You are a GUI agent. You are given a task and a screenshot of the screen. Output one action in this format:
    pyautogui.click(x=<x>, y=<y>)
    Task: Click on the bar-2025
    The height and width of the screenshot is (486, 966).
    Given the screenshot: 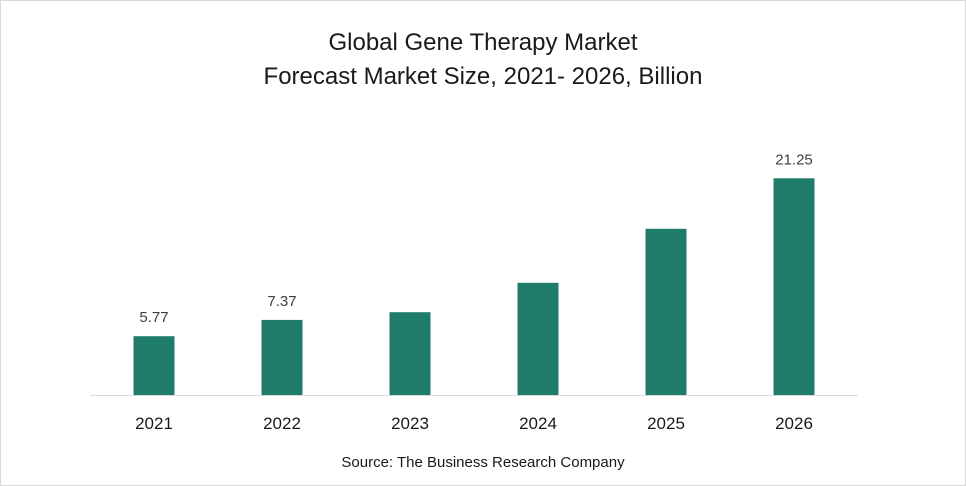 What is the action you would take?
    pyautogui.click(x=666, y=311)
    